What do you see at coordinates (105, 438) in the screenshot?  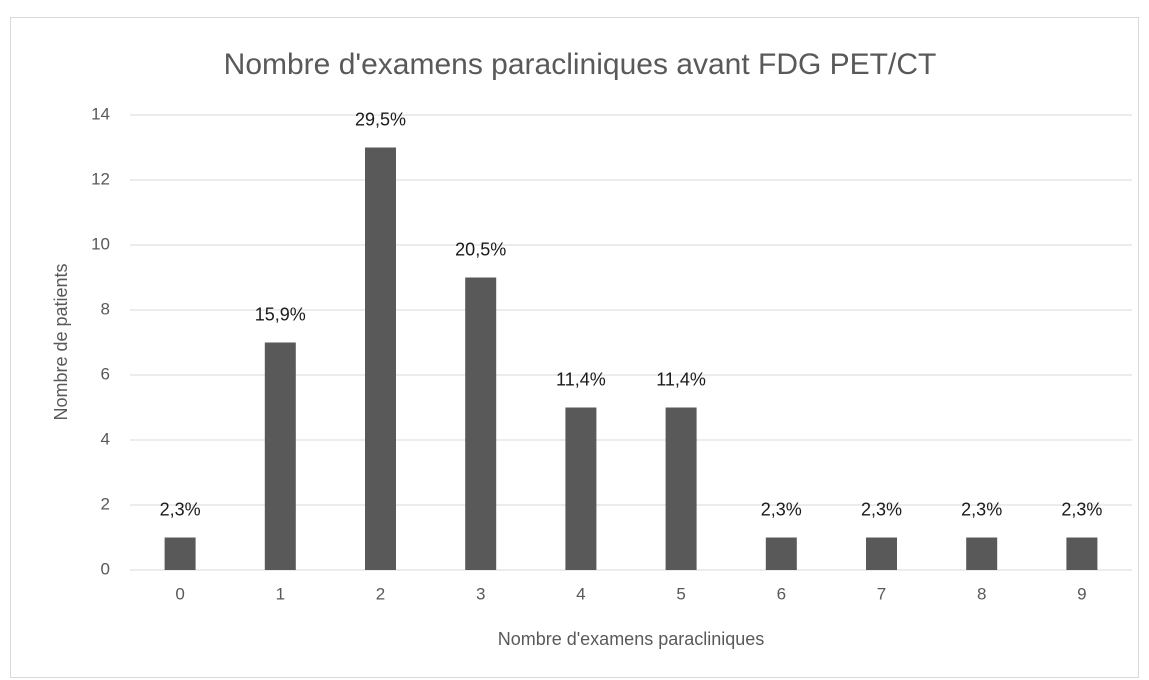 I see `y-tick-label: 4` at bounding box center [105, 438].